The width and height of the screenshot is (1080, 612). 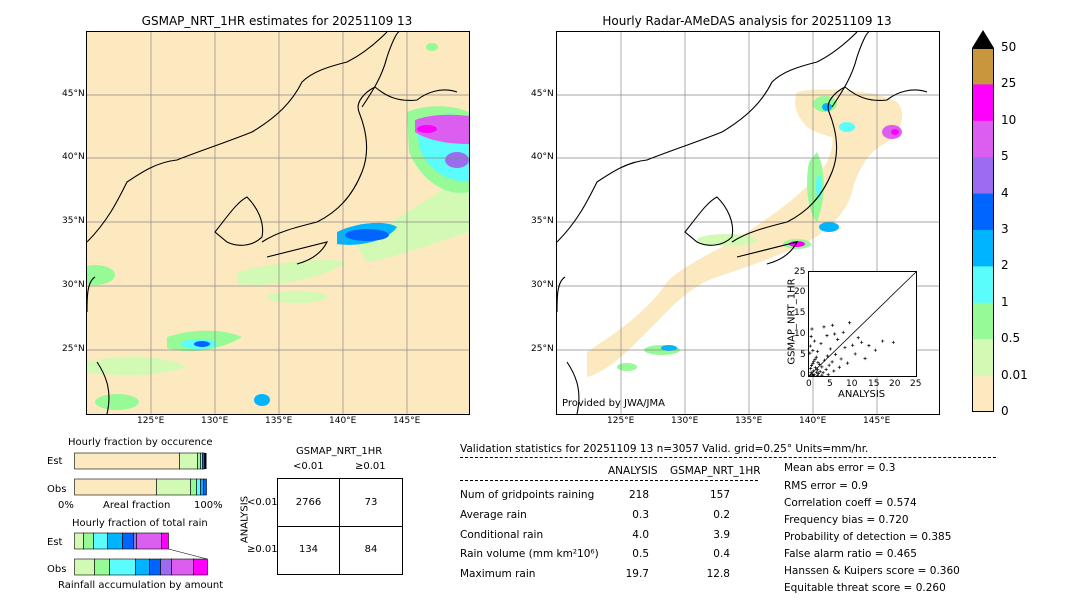 What do you see at coordinates (542, 94) in the screenshot?
I see `right-lat-label-45: 45°N` at bounding box center [542, 94].